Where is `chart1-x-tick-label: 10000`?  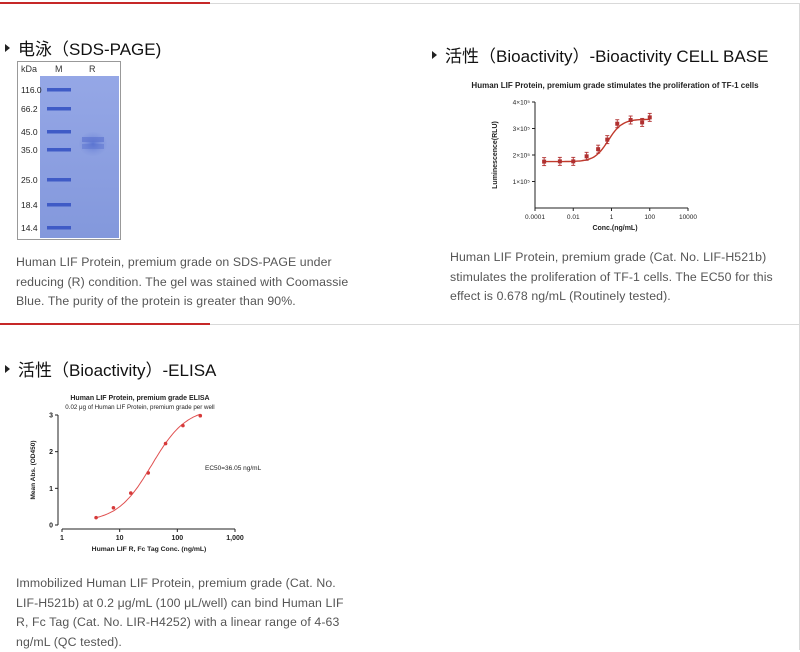 chart1-x-tick-label: 10000 is located at coordinates (688, 217).